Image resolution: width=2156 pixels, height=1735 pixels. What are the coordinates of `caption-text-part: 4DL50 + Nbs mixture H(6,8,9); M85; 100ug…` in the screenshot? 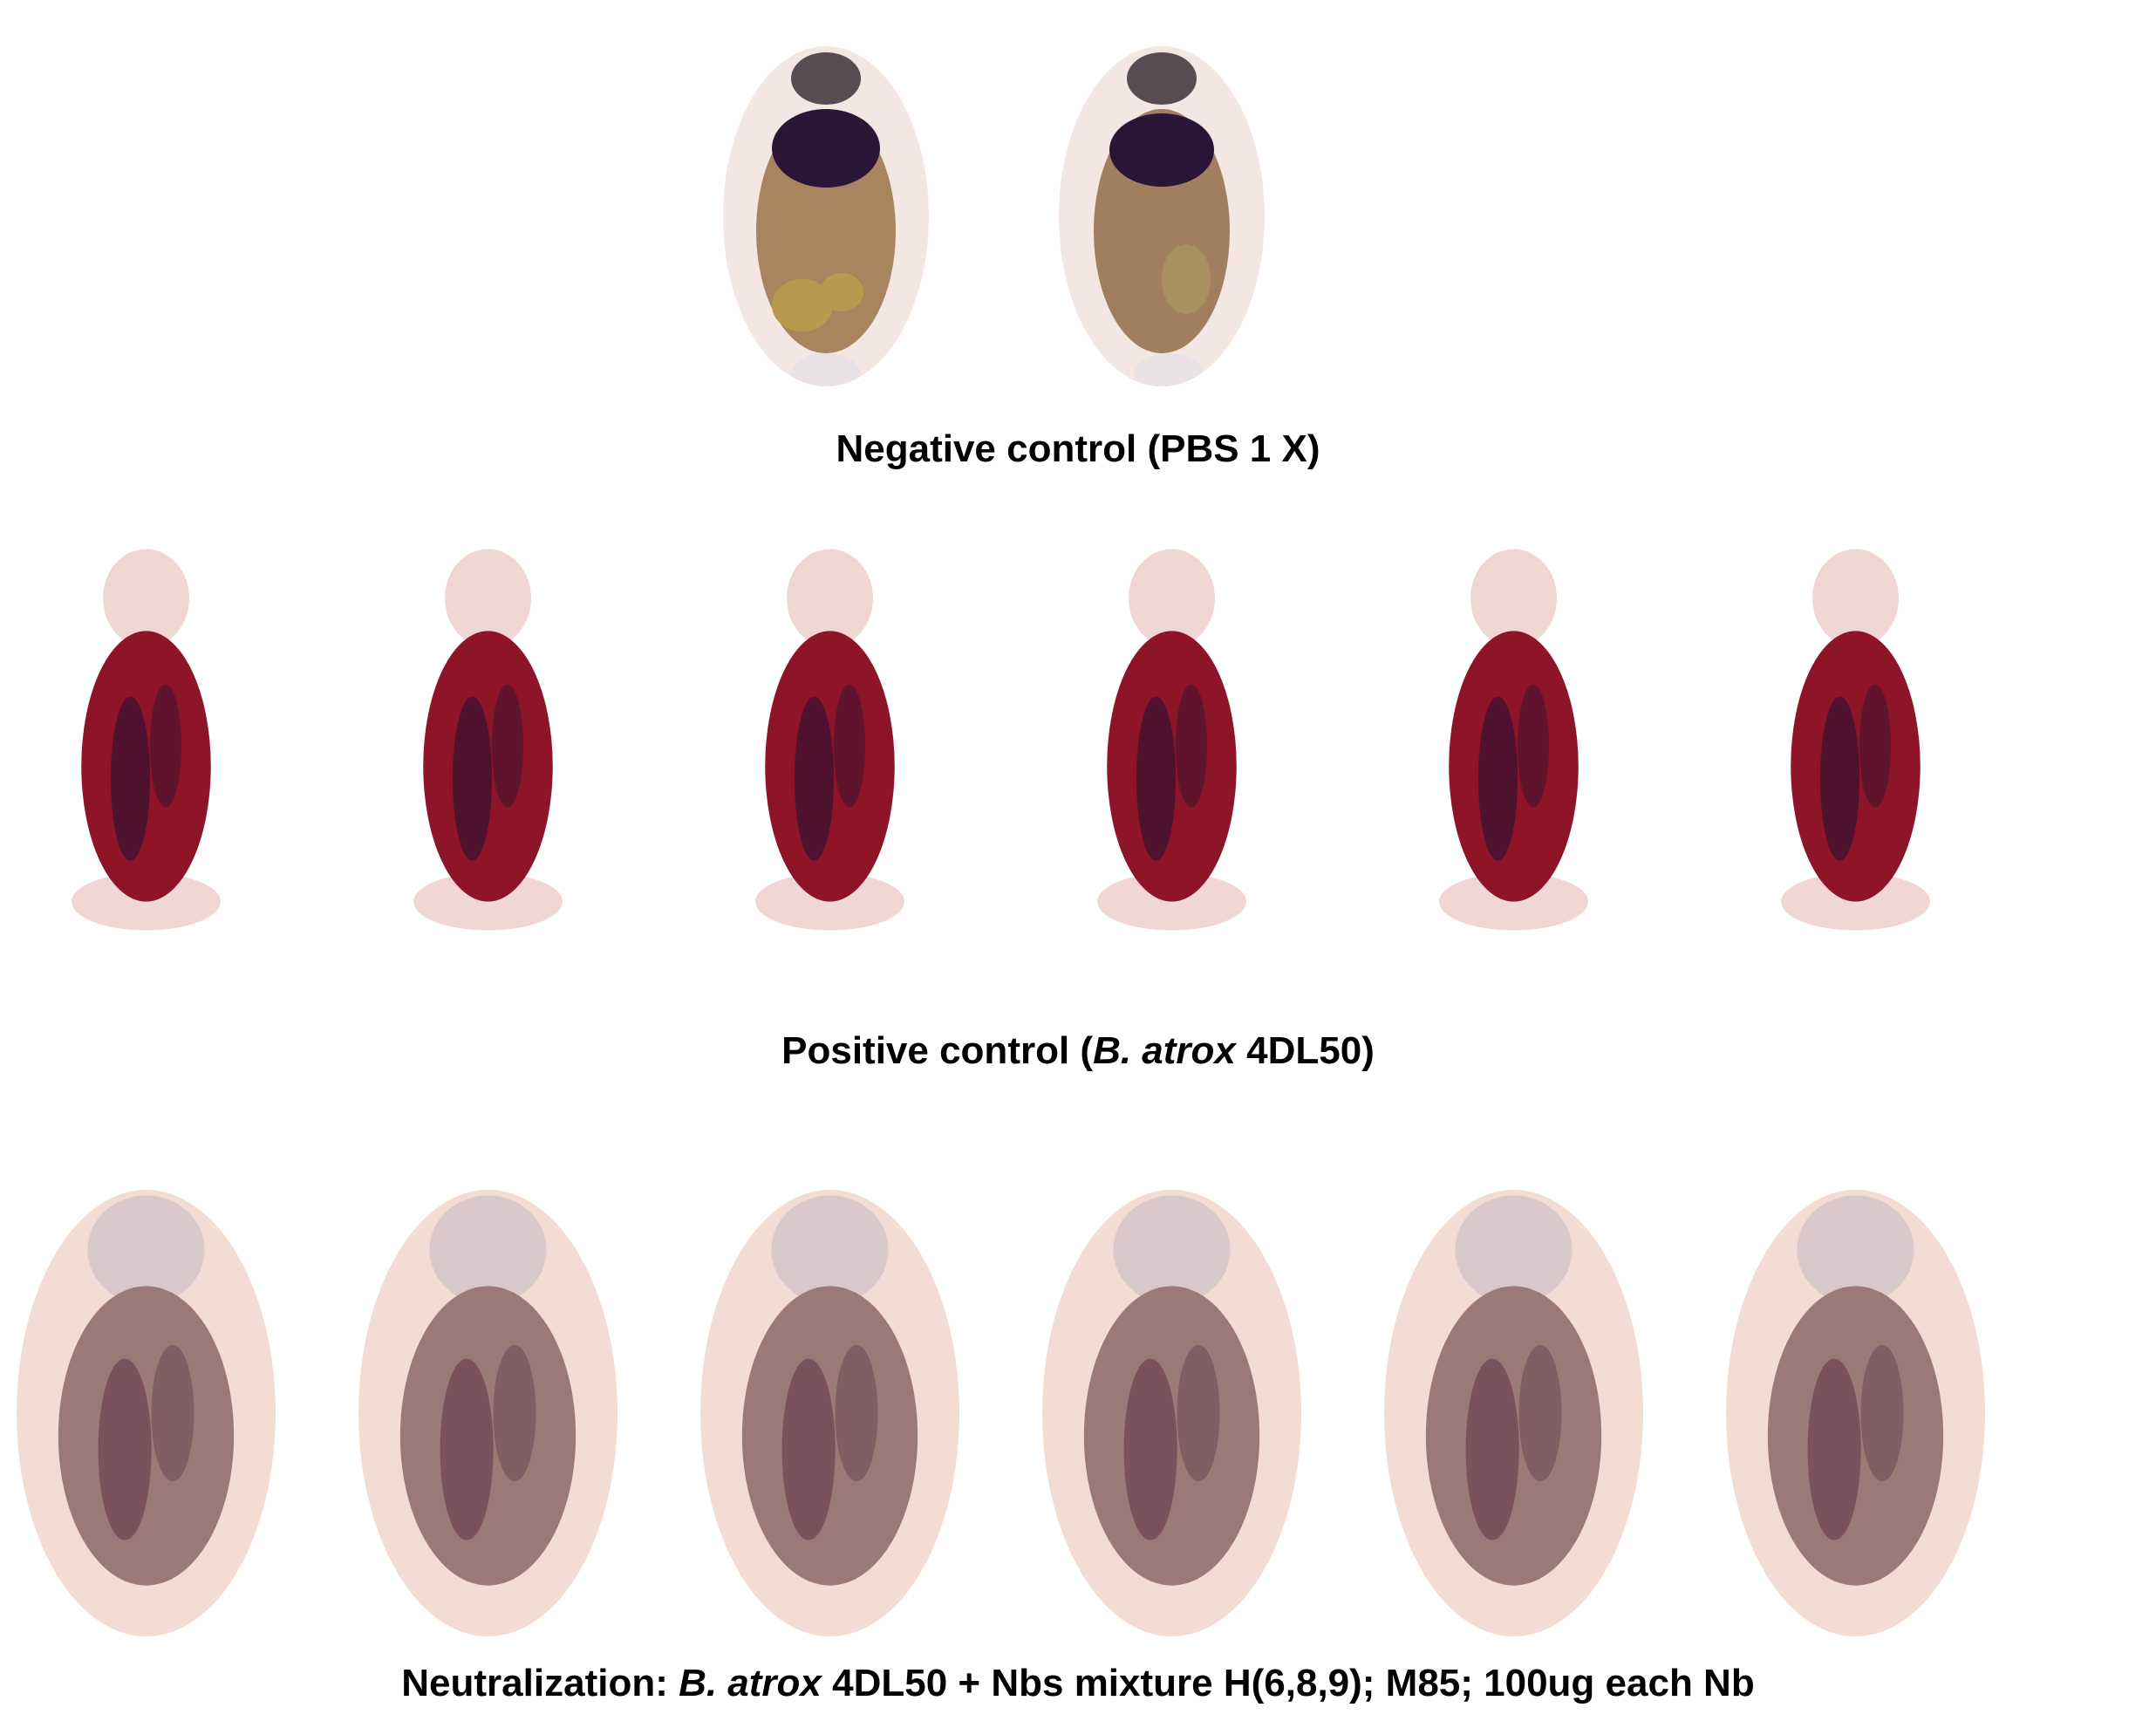 It's located at (1288, 1683).